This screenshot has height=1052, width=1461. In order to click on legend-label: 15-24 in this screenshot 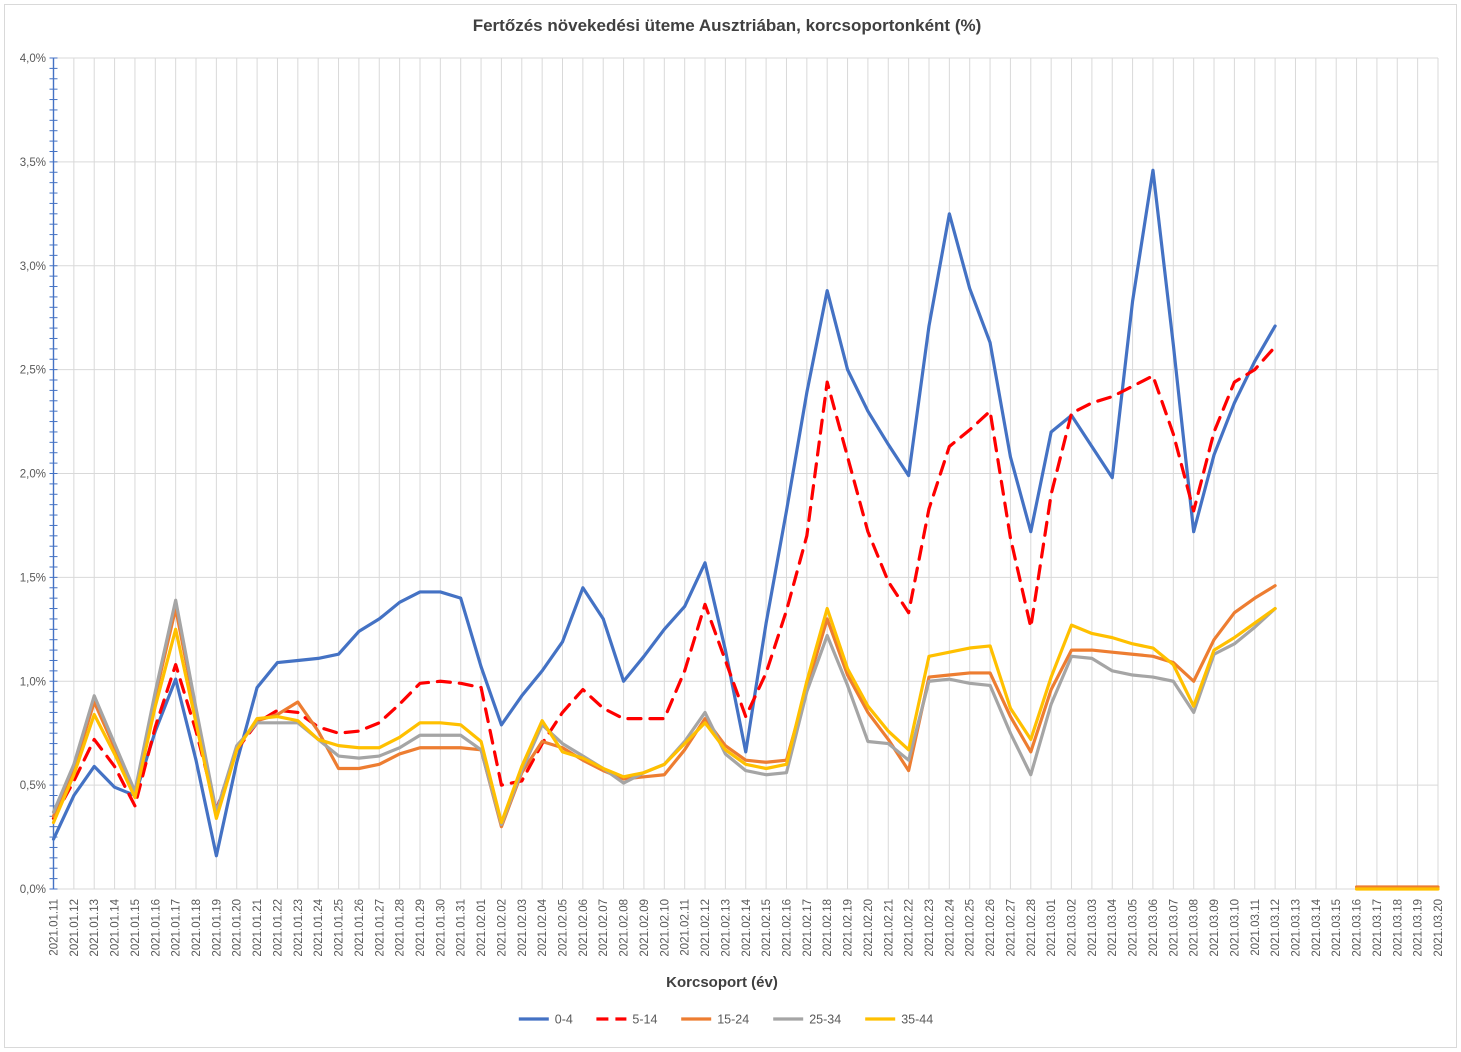, I will do `click(733, 1020)`.